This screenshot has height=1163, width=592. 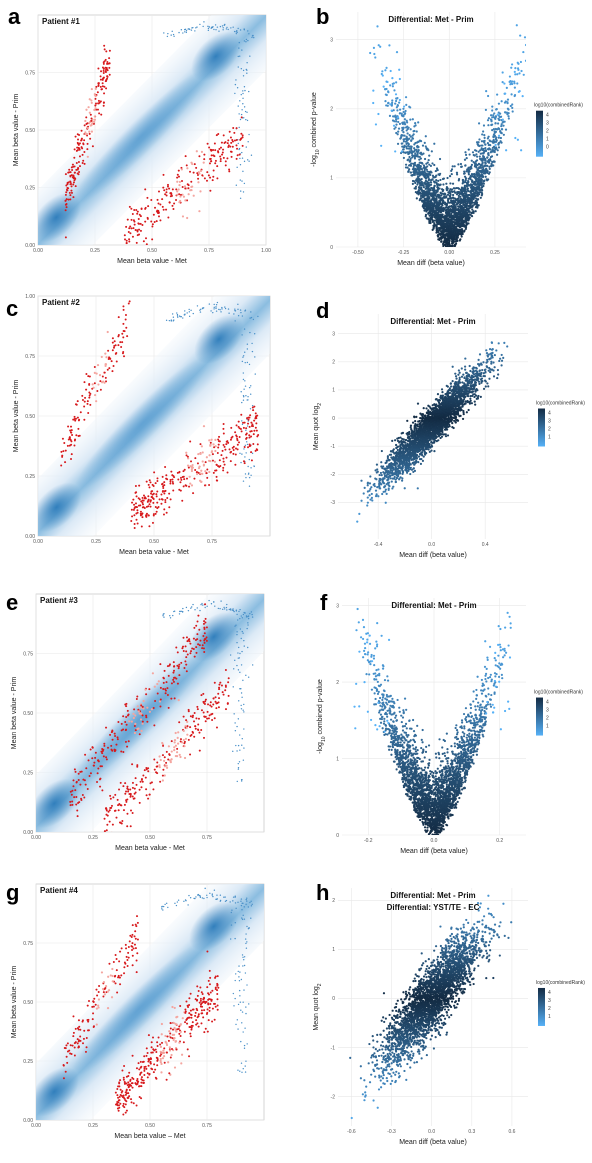 I want to click on x-tick-label: 0.50, so click(x=154, y=542).